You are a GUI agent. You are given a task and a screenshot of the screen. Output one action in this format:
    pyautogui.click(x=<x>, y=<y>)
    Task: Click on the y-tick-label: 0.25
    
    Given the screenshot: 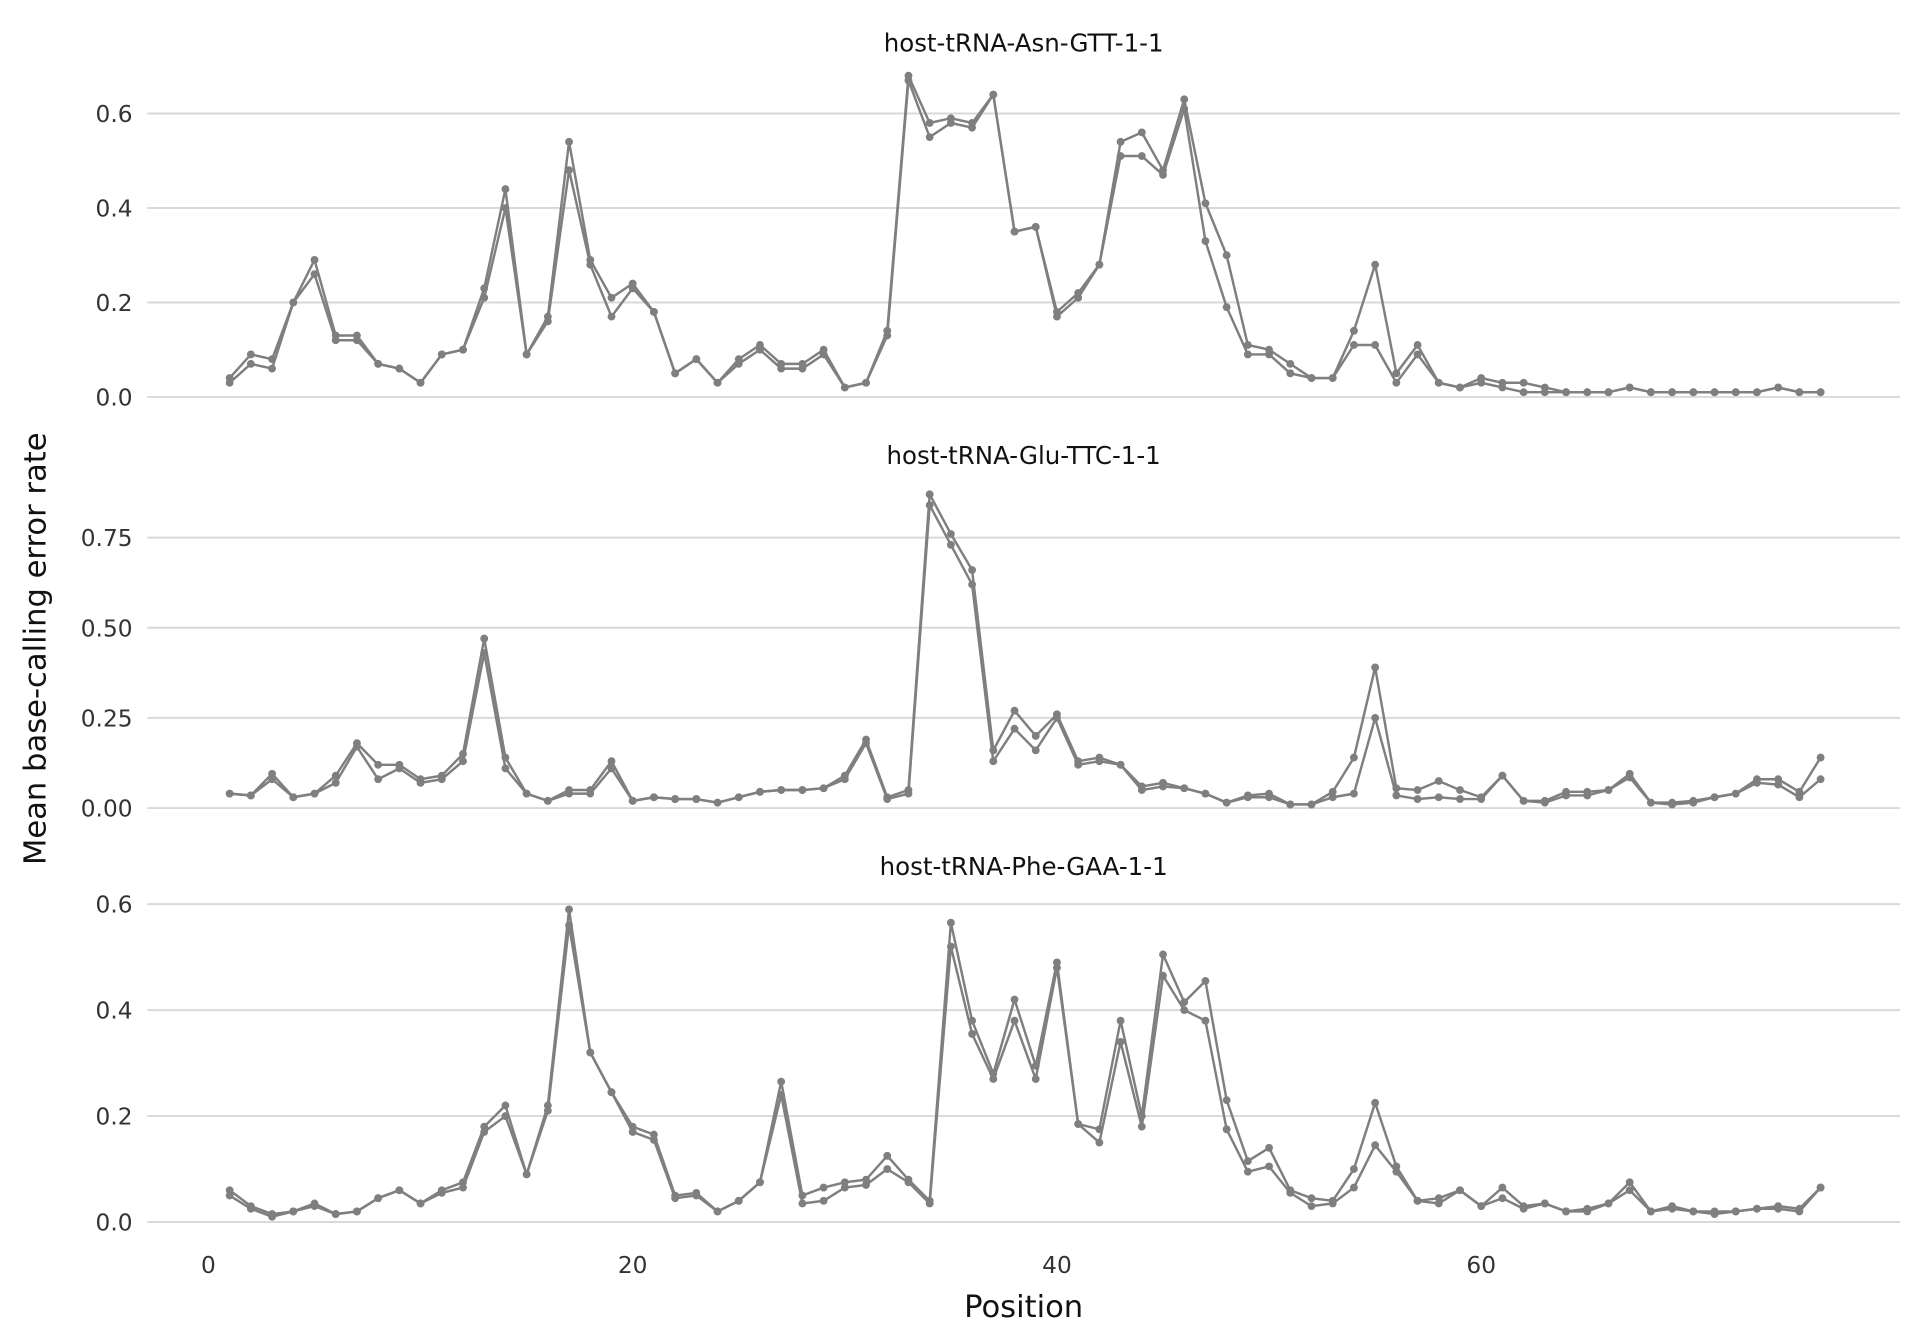 What is the action you would take?
    pyautogui.click(x=107, y=718)
    